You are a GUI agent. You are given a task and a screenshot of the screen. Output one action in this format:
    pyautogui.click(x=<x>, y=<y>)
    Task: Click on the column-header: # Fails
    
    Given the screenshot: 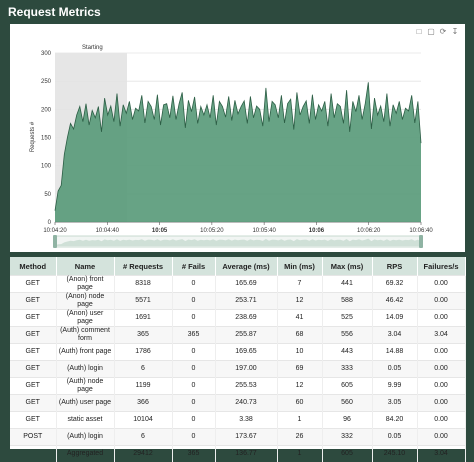 What is the action you would take?
    pyautogui.click(x=193, y=266)
    